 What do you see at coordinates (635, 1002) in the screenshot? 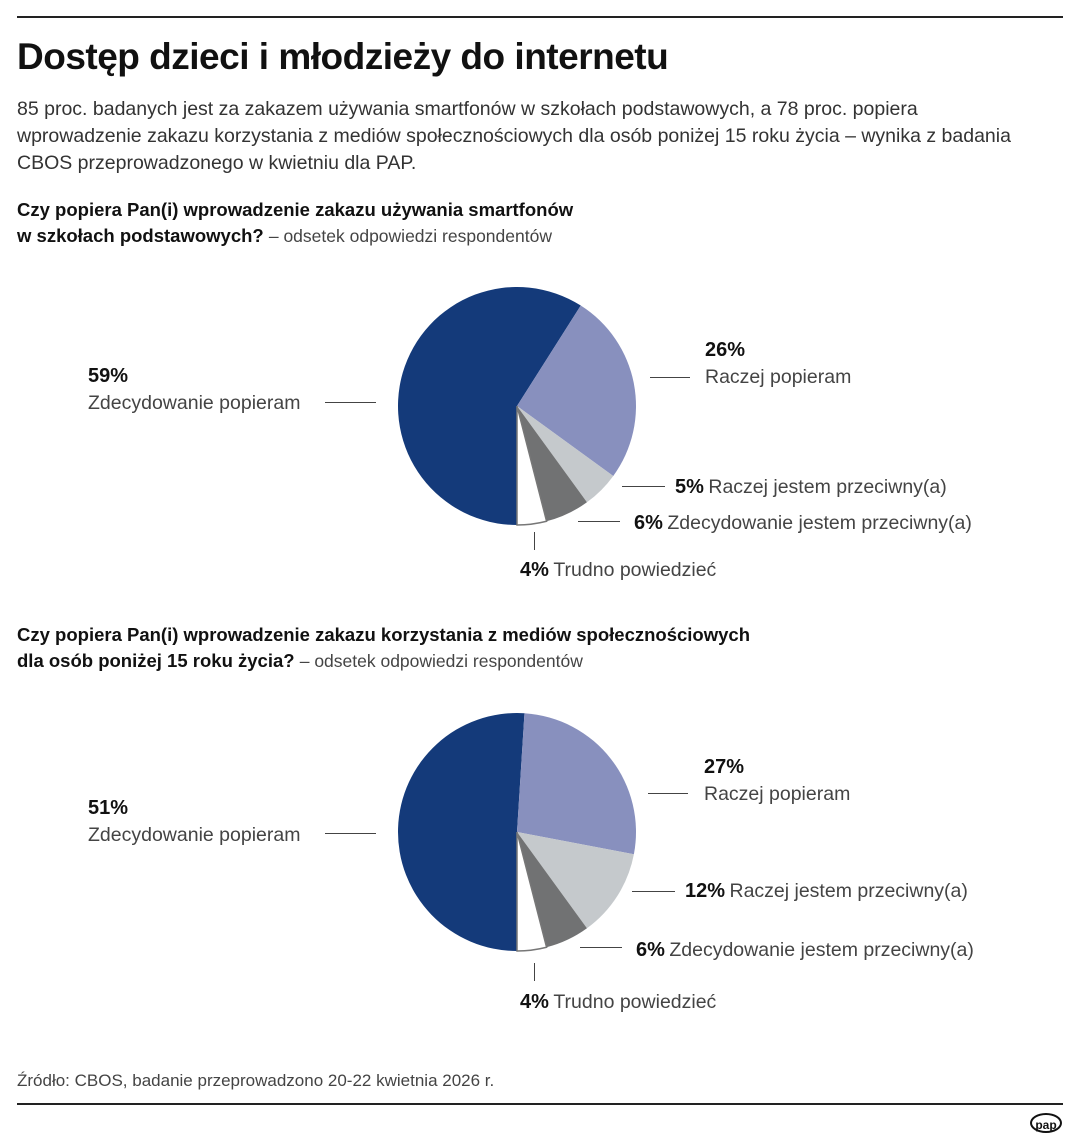
I see `chart2-label-4: Trudno powiedzieć` at bounding box center [635, 1002].